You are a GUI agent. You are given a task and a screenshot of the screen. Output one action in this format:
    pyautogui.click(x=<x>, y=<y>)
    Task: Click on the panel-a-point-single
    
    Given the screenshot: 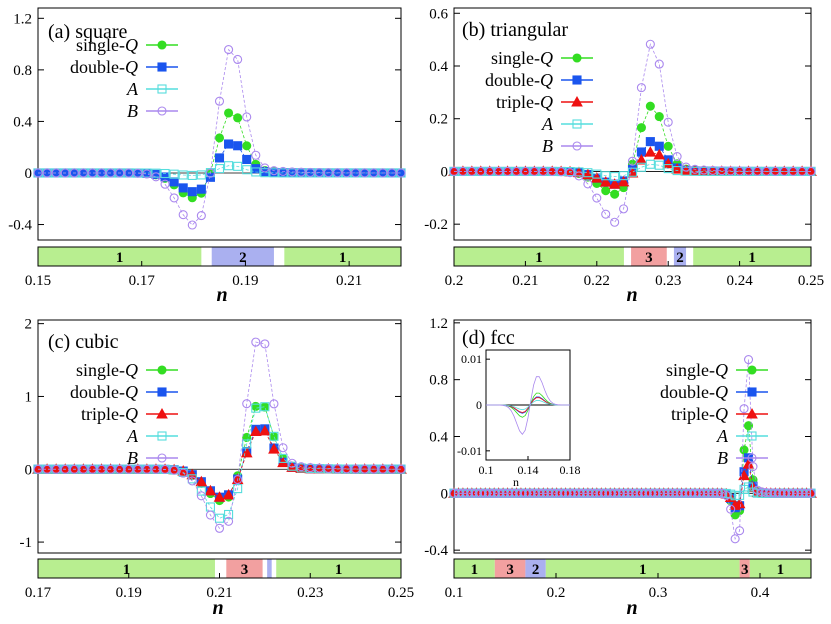 What is the action you would take?
    pyautogui.click(x=247, y=146)
    